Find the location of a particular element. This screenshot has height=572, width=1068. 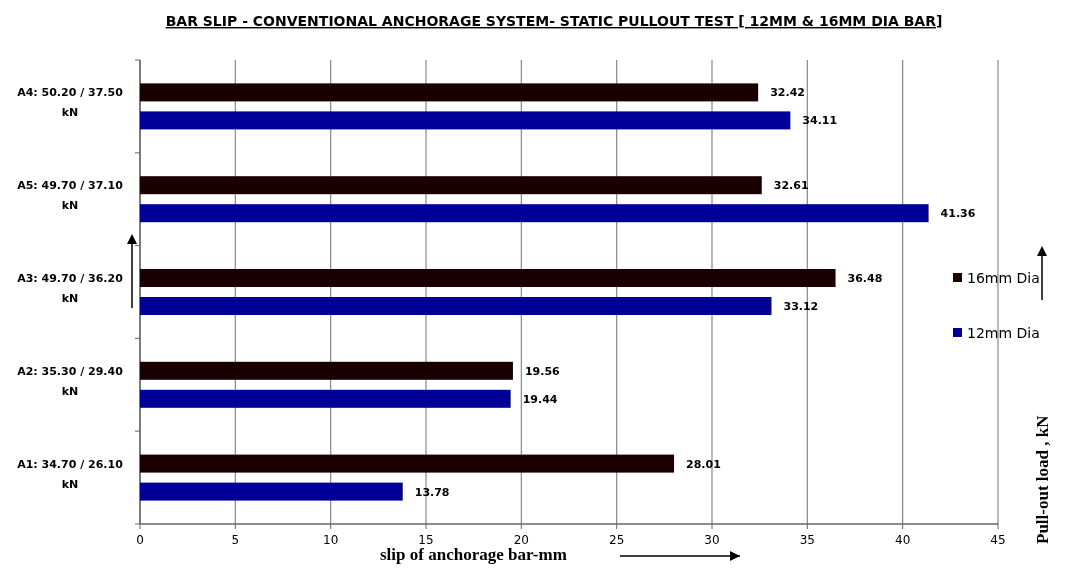

y-tick-label: A3: 49.70 / 36.20 kN is located at coordinates (70, 288).